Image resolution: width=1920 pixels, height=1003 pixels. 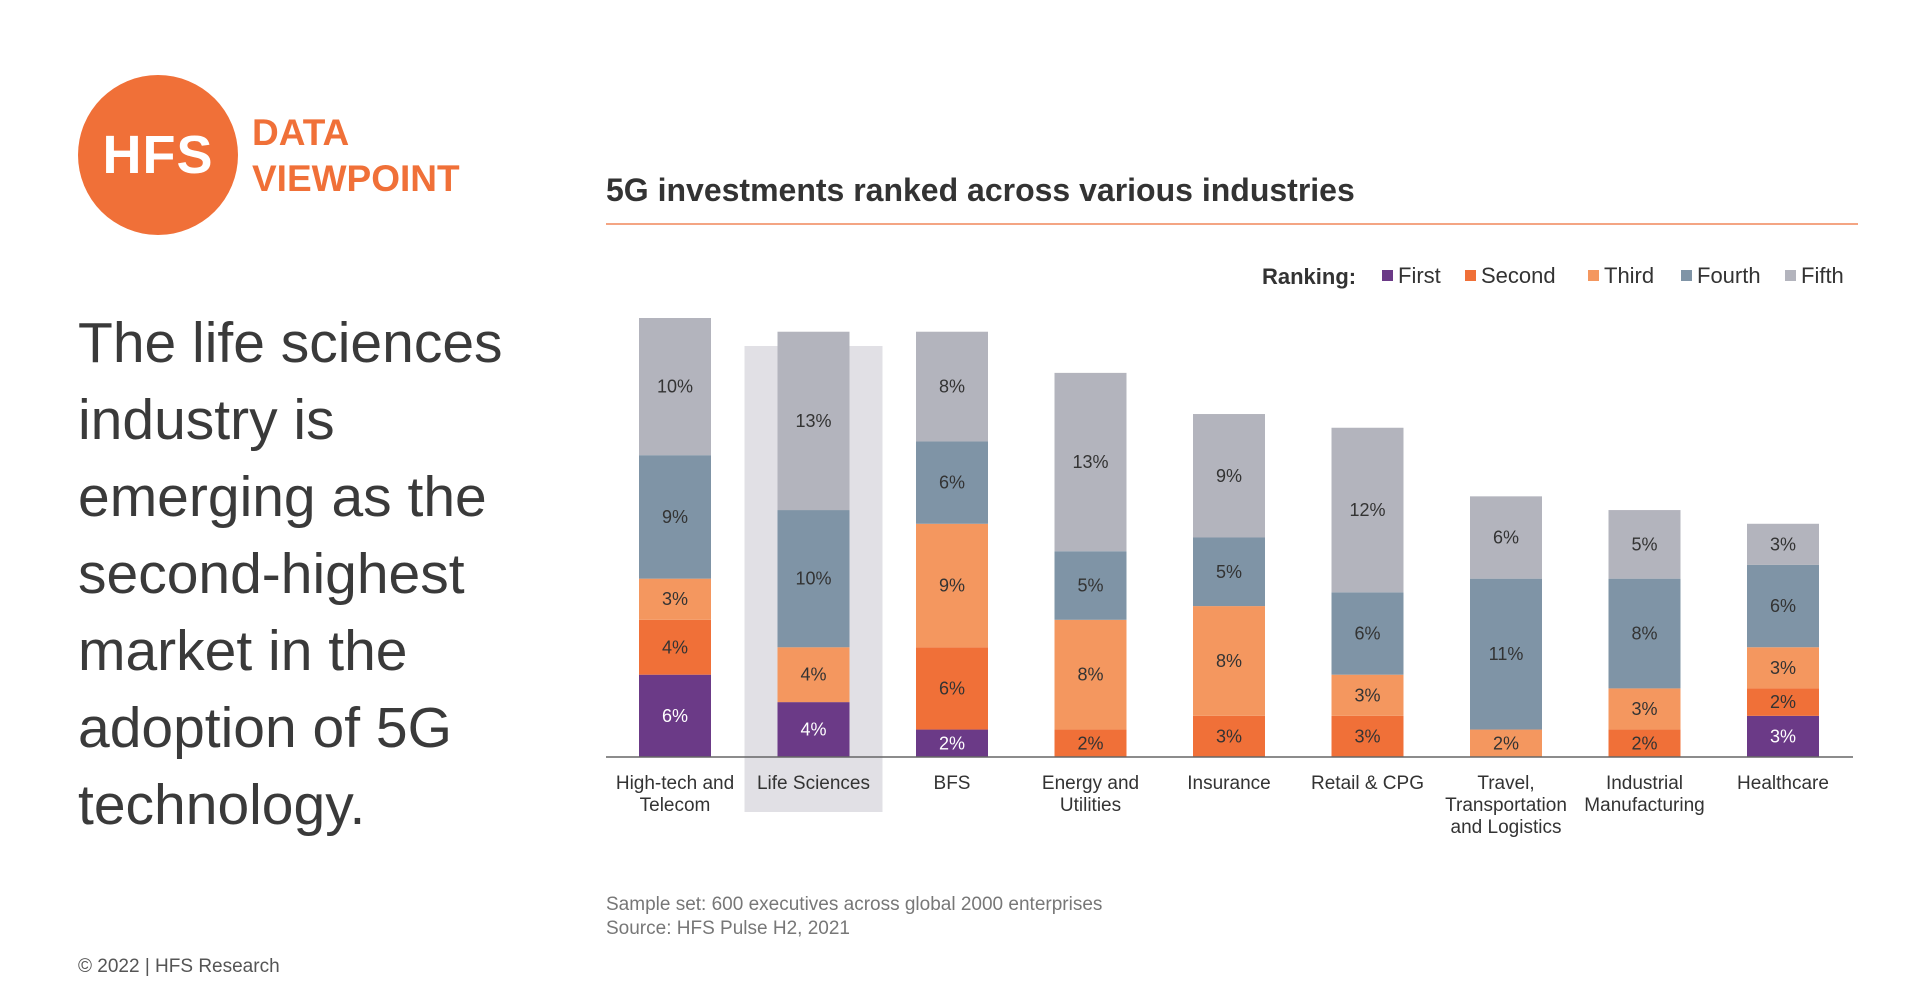 I want to click on data-label: 11%, so click(x=1506, y=654).